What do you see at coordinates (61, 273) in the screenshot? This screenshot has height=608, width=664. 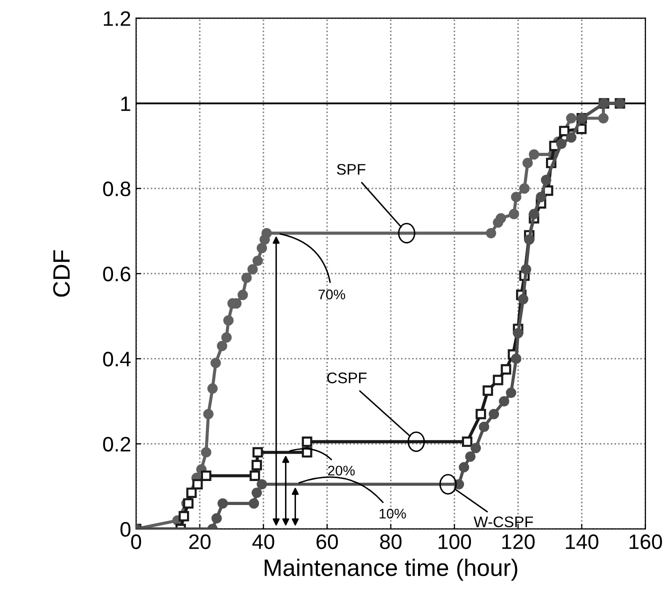 I see `y-axis-title: CDF` at bounding box center [61, 273].